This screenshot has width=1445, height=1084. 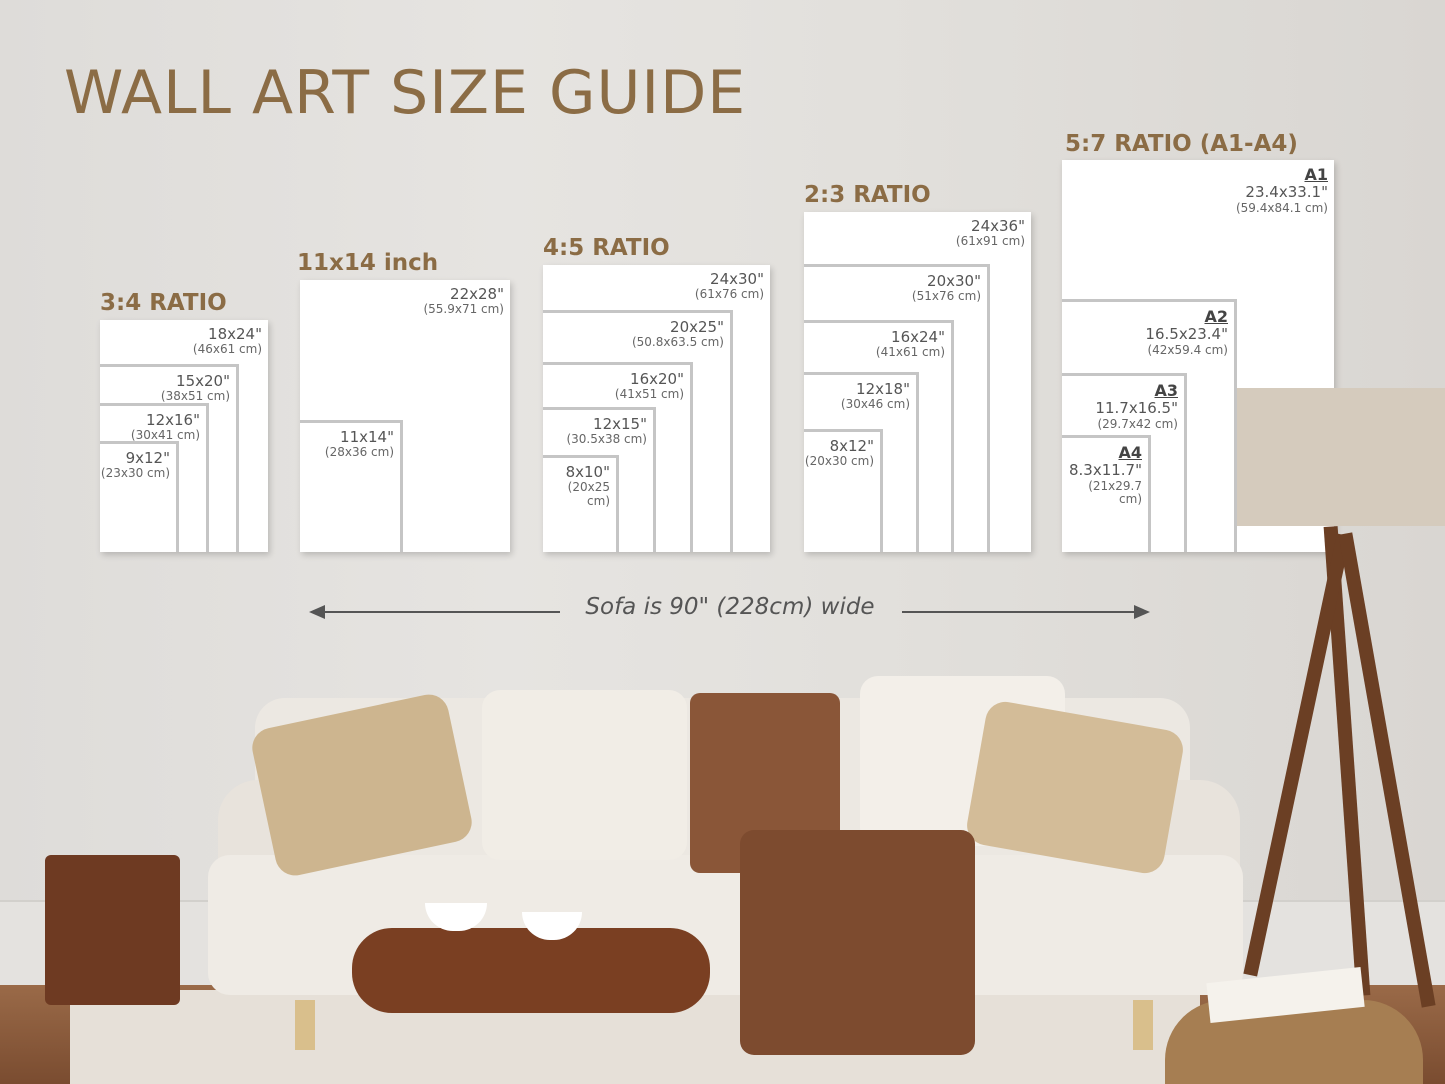 I want to click on arrow-right-icon, so click(x=1142, y=612).